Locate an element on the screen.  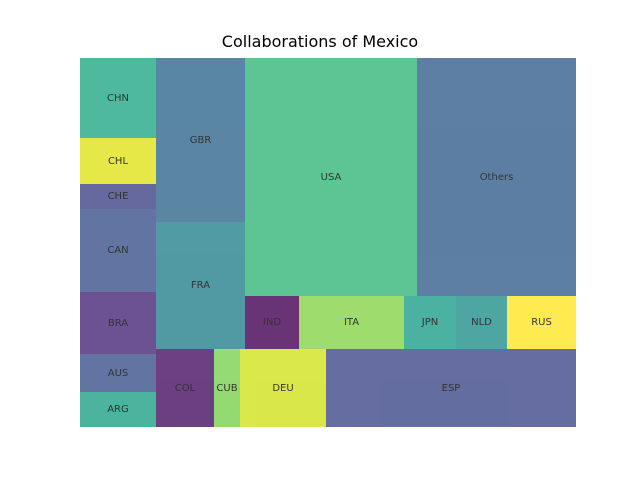
treemap-cell-deu: DEU is located at coordinates (283, 388).